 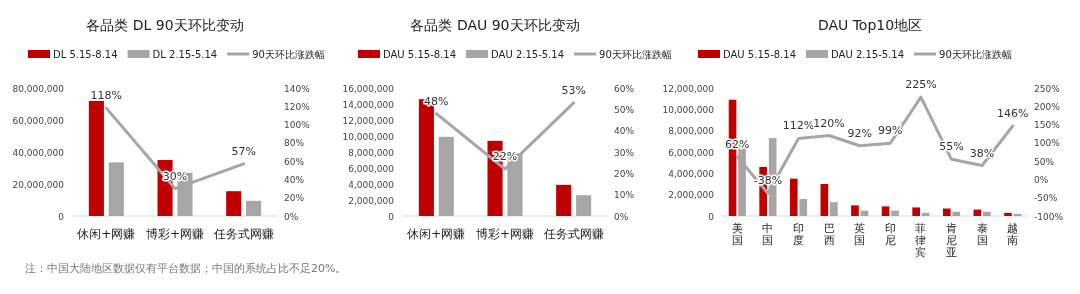 I want to click on chart-title: DAU Top10地区, so click(x=870, y=25).